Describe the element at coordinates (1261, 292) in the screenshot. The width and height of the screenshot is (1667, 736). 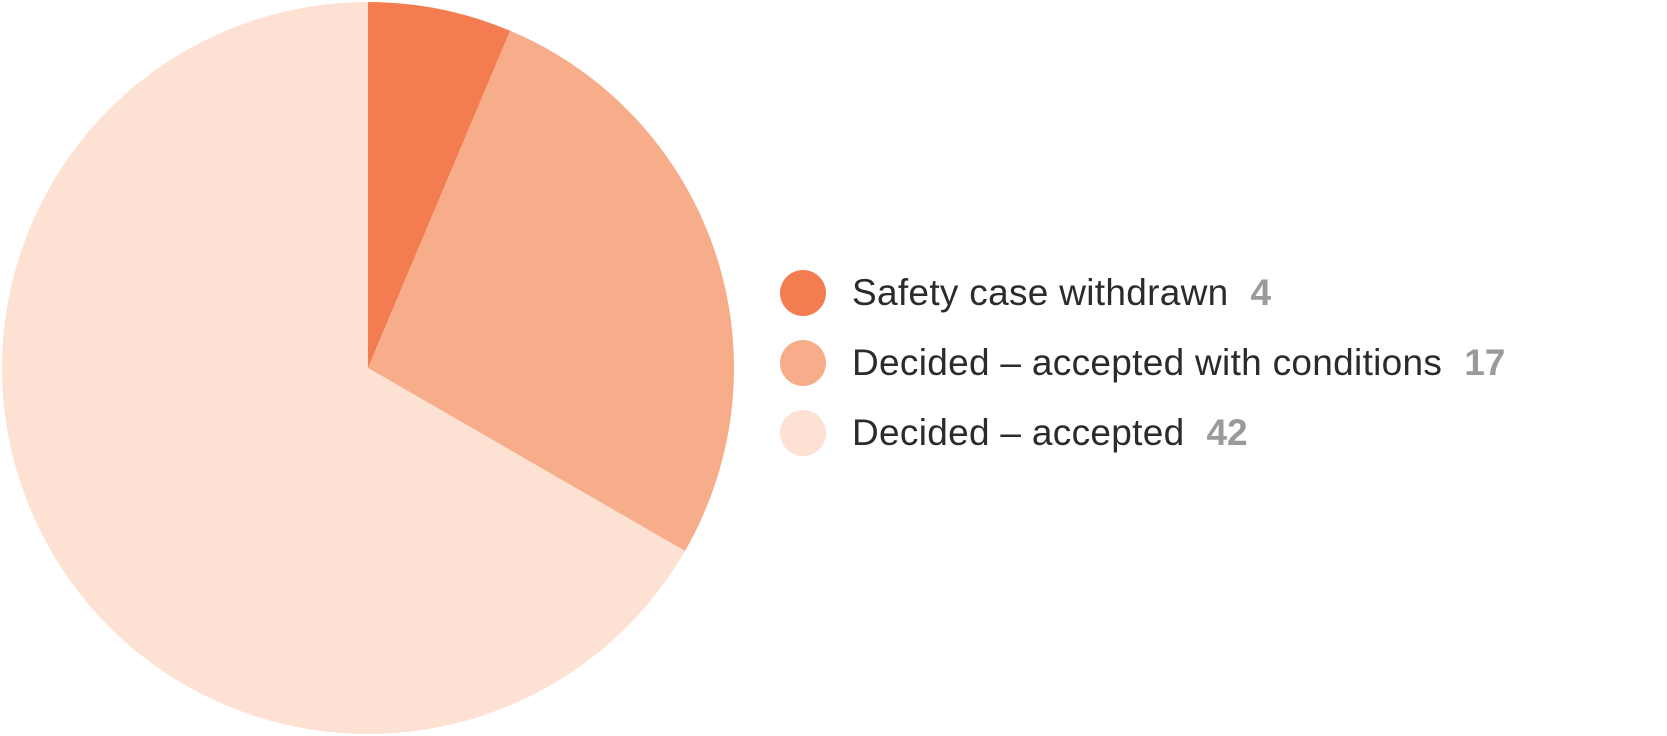
I see `legend-value: 4` at that location.